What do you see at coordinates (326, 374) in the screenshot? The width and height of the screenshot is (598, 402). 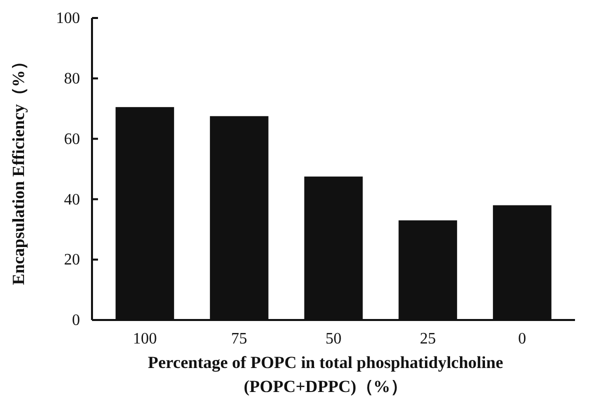 I see `x-axis-title: Percentage of POPC in total phosphatidylcholine (POPC+DPPC)（%）` at bounding box center [326, 374].